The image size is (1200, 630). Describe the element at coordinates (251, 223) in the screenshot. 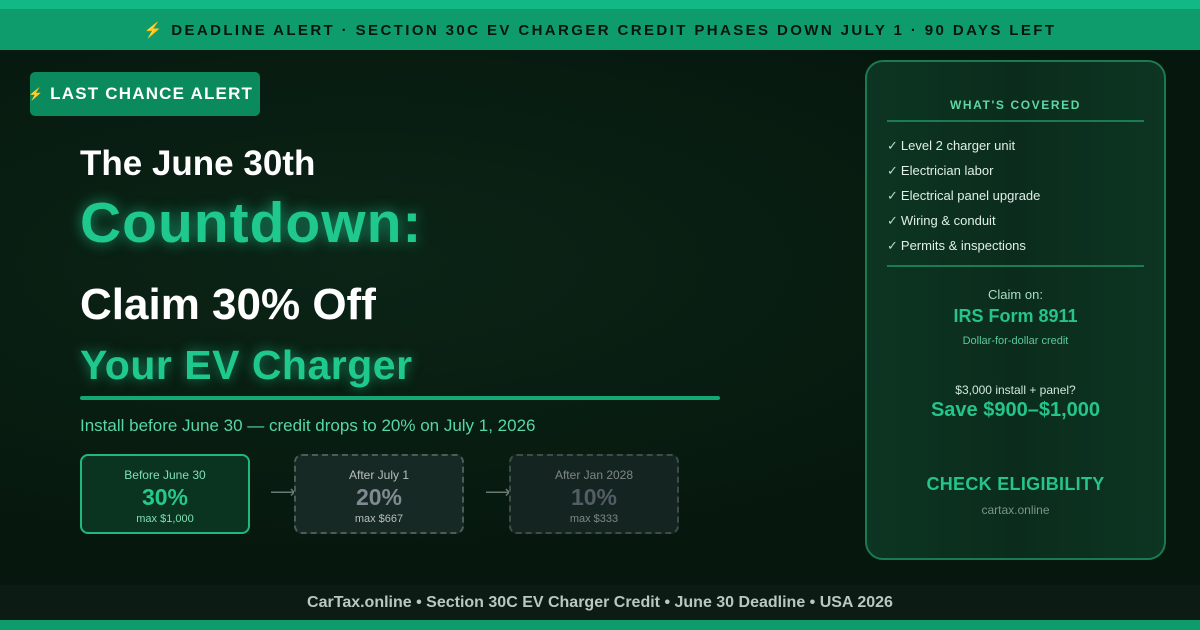

I see `headline-line-2: Countdown:` at that location.